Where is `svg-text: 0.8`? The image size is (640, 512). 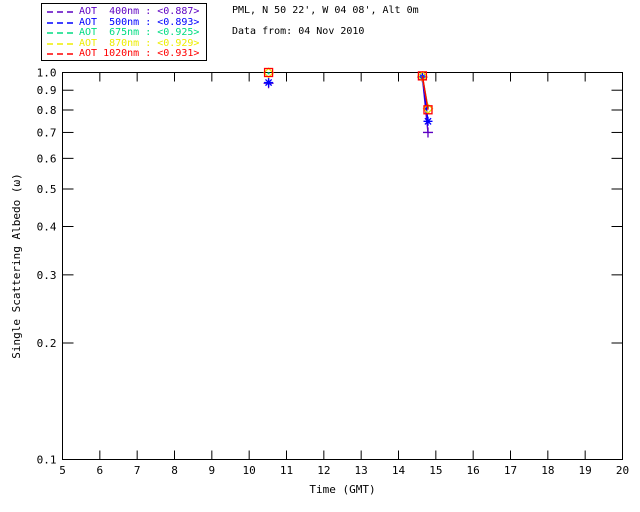 svg-text: 0.8 is located at coordinates (47, 110).